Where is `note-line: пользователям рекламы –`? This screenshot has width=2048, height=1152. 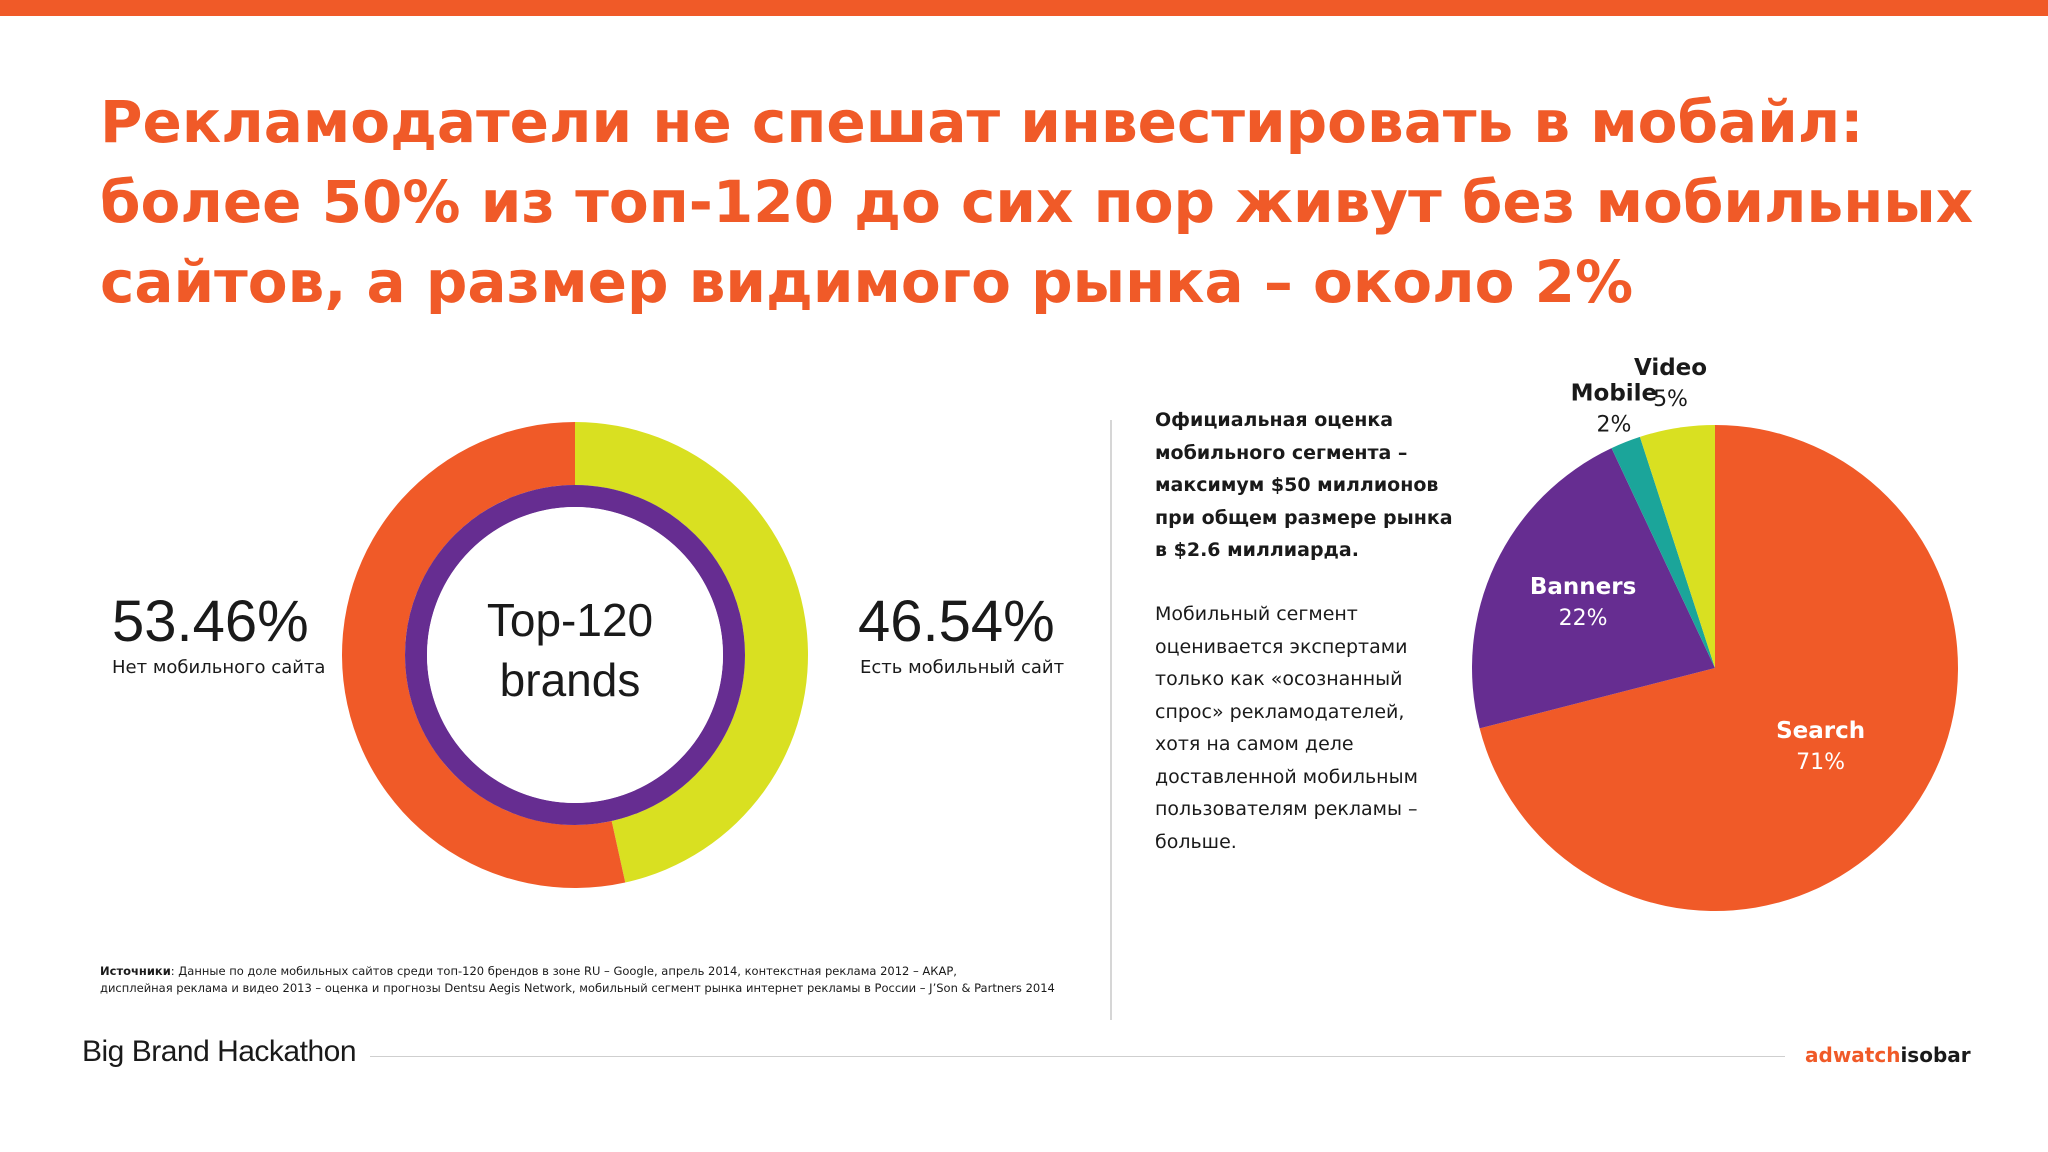 note-line: пользователям рекламы – is located at coordinates (1286, 809).